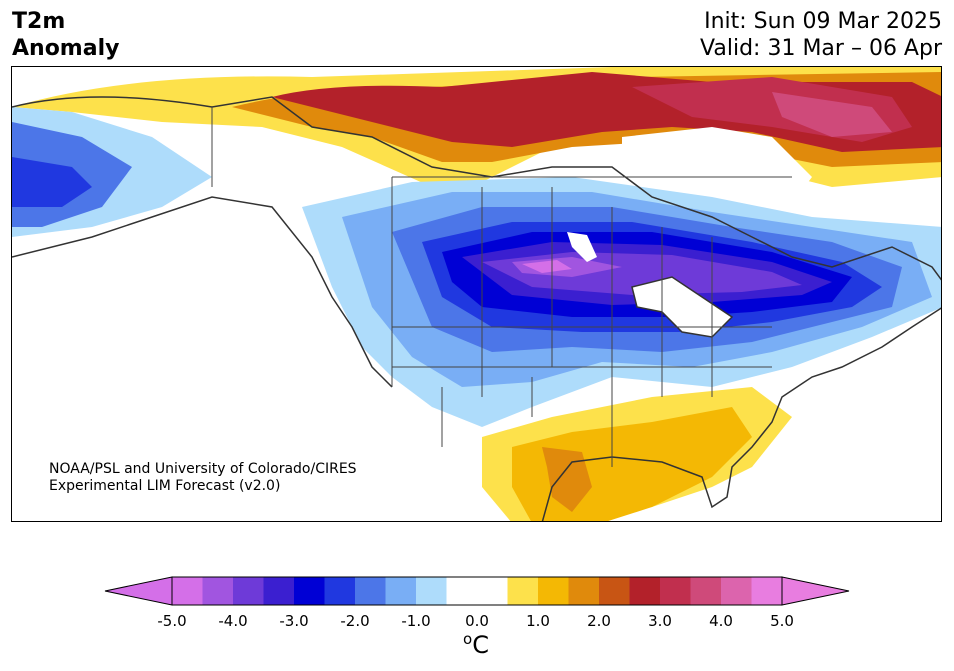 This screenshot has height=671, width=954. What do you see at coordinates (294, 621) in the screenshot?
I see `colorbar-tick-label: -3.0` at bounding box center [294, 621].